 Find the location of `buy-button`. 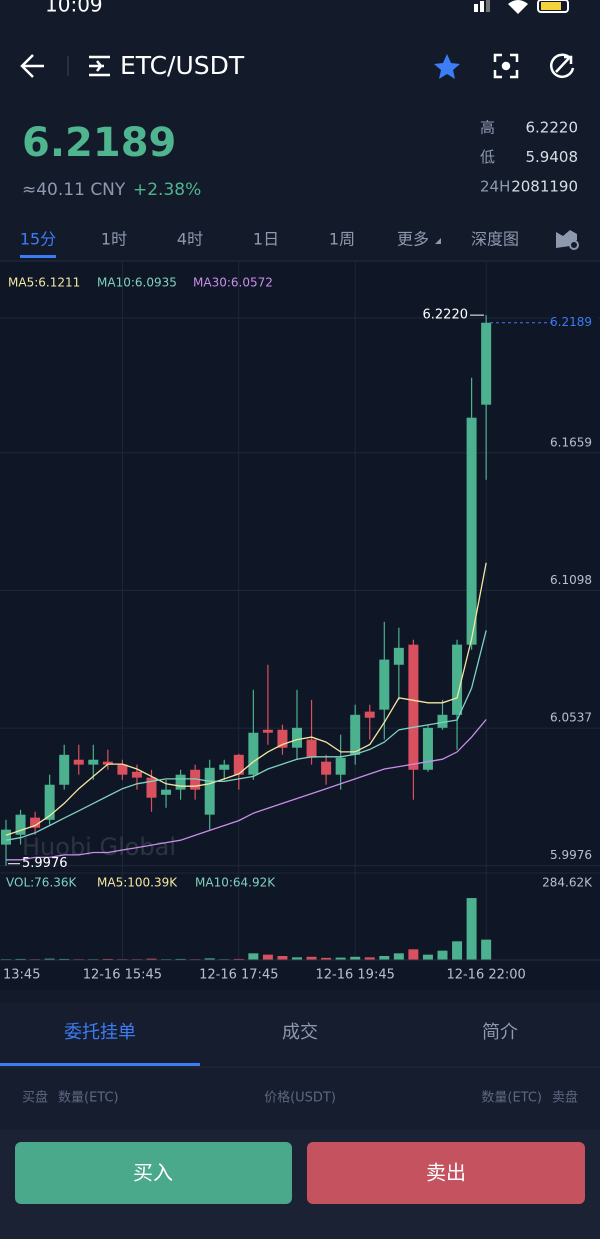

buy-button is located at coordinates (153, 1173).